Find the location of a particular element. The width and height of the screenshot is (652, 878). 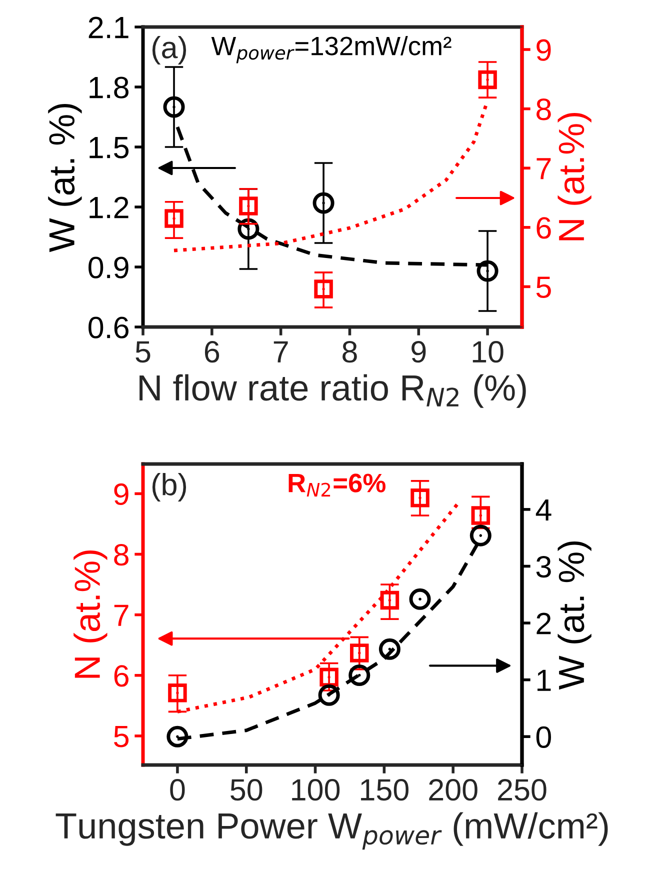

x-tick-label: 100 is located at coordinates (316, 790).